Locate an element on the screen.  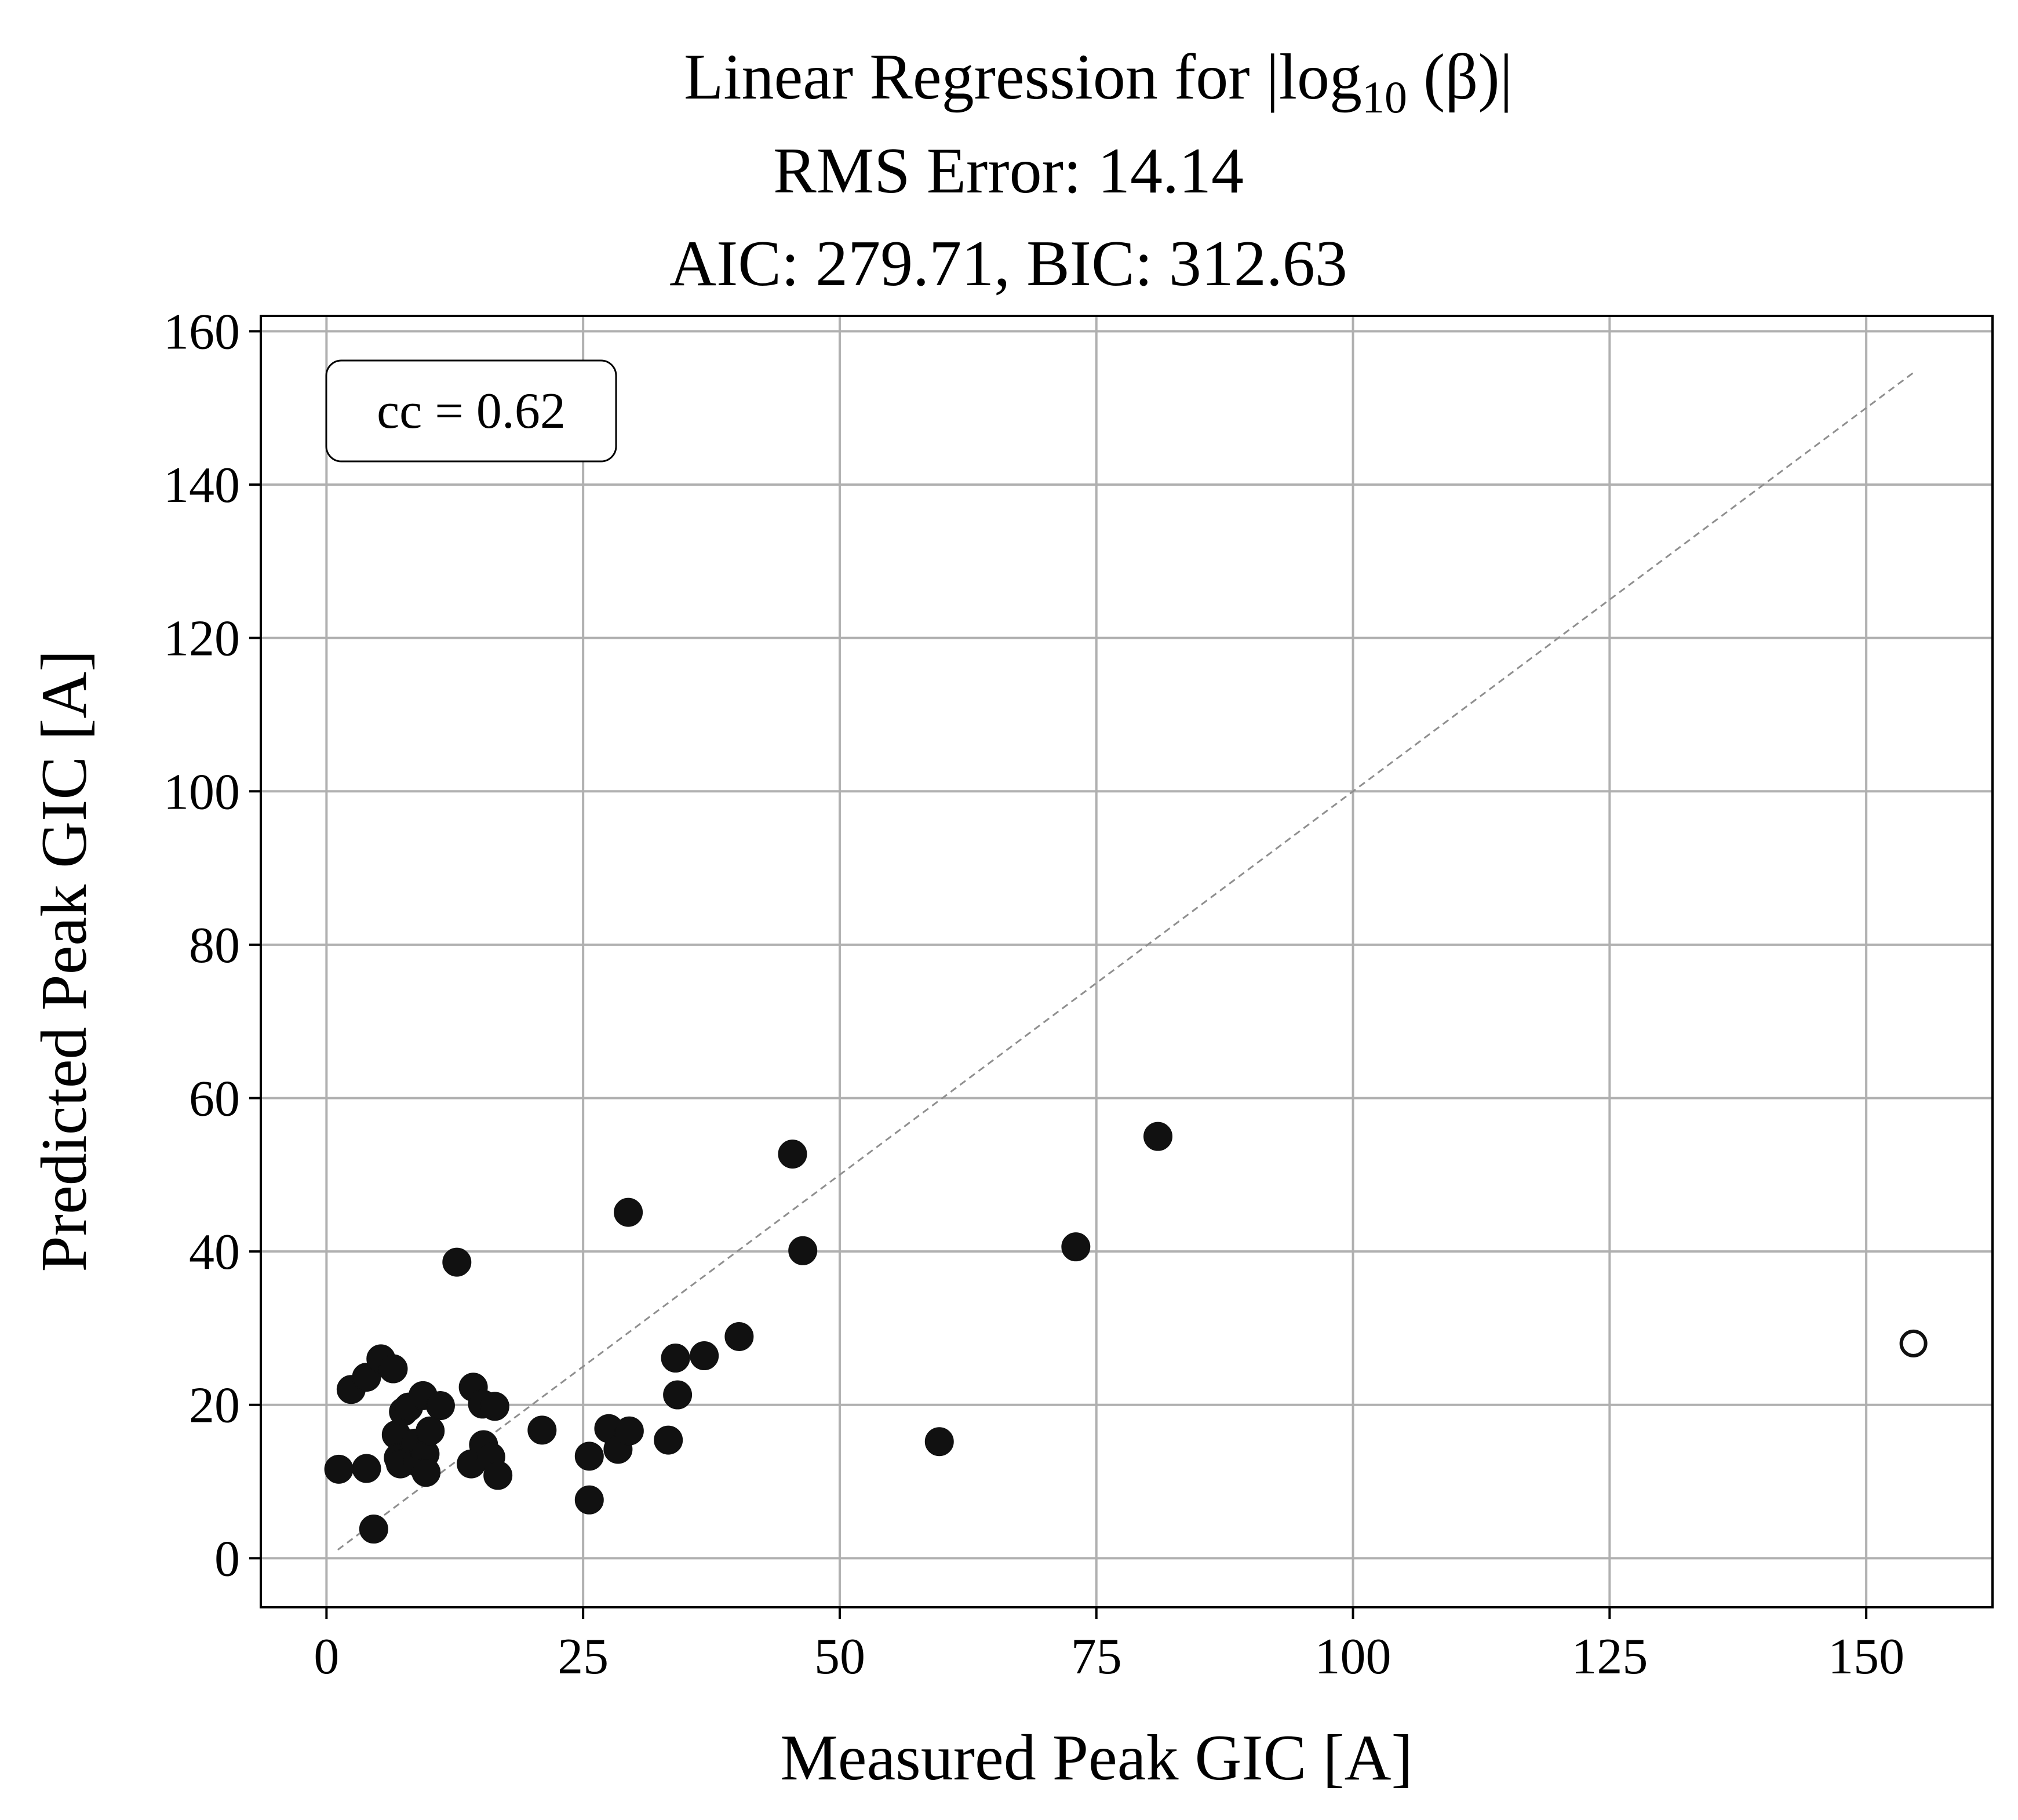
outlier-data-point is located at coordinates (1913, 1343).